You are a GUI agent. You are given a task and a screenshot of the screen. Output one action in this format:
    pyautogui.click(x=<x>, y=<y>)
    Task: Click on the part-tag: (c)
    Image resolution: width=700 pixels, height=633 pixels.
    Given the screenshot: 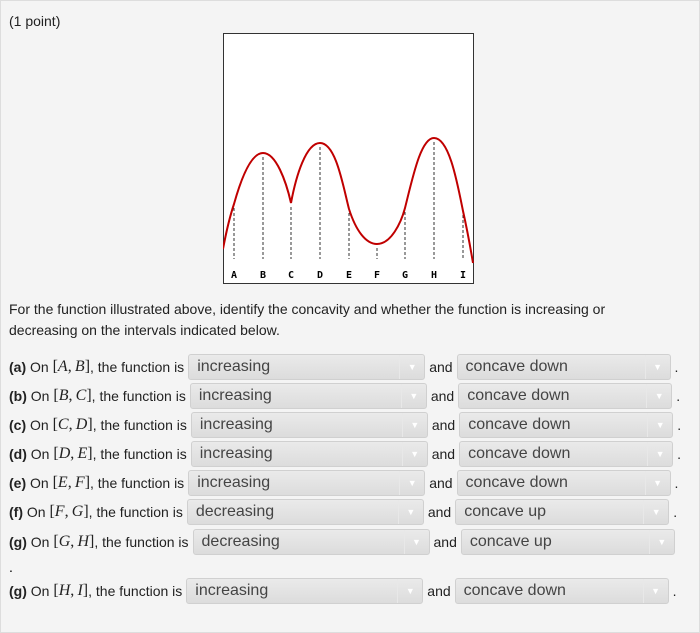 What is the action you would take?
    pyautogui.click(x=18, y=425)
    